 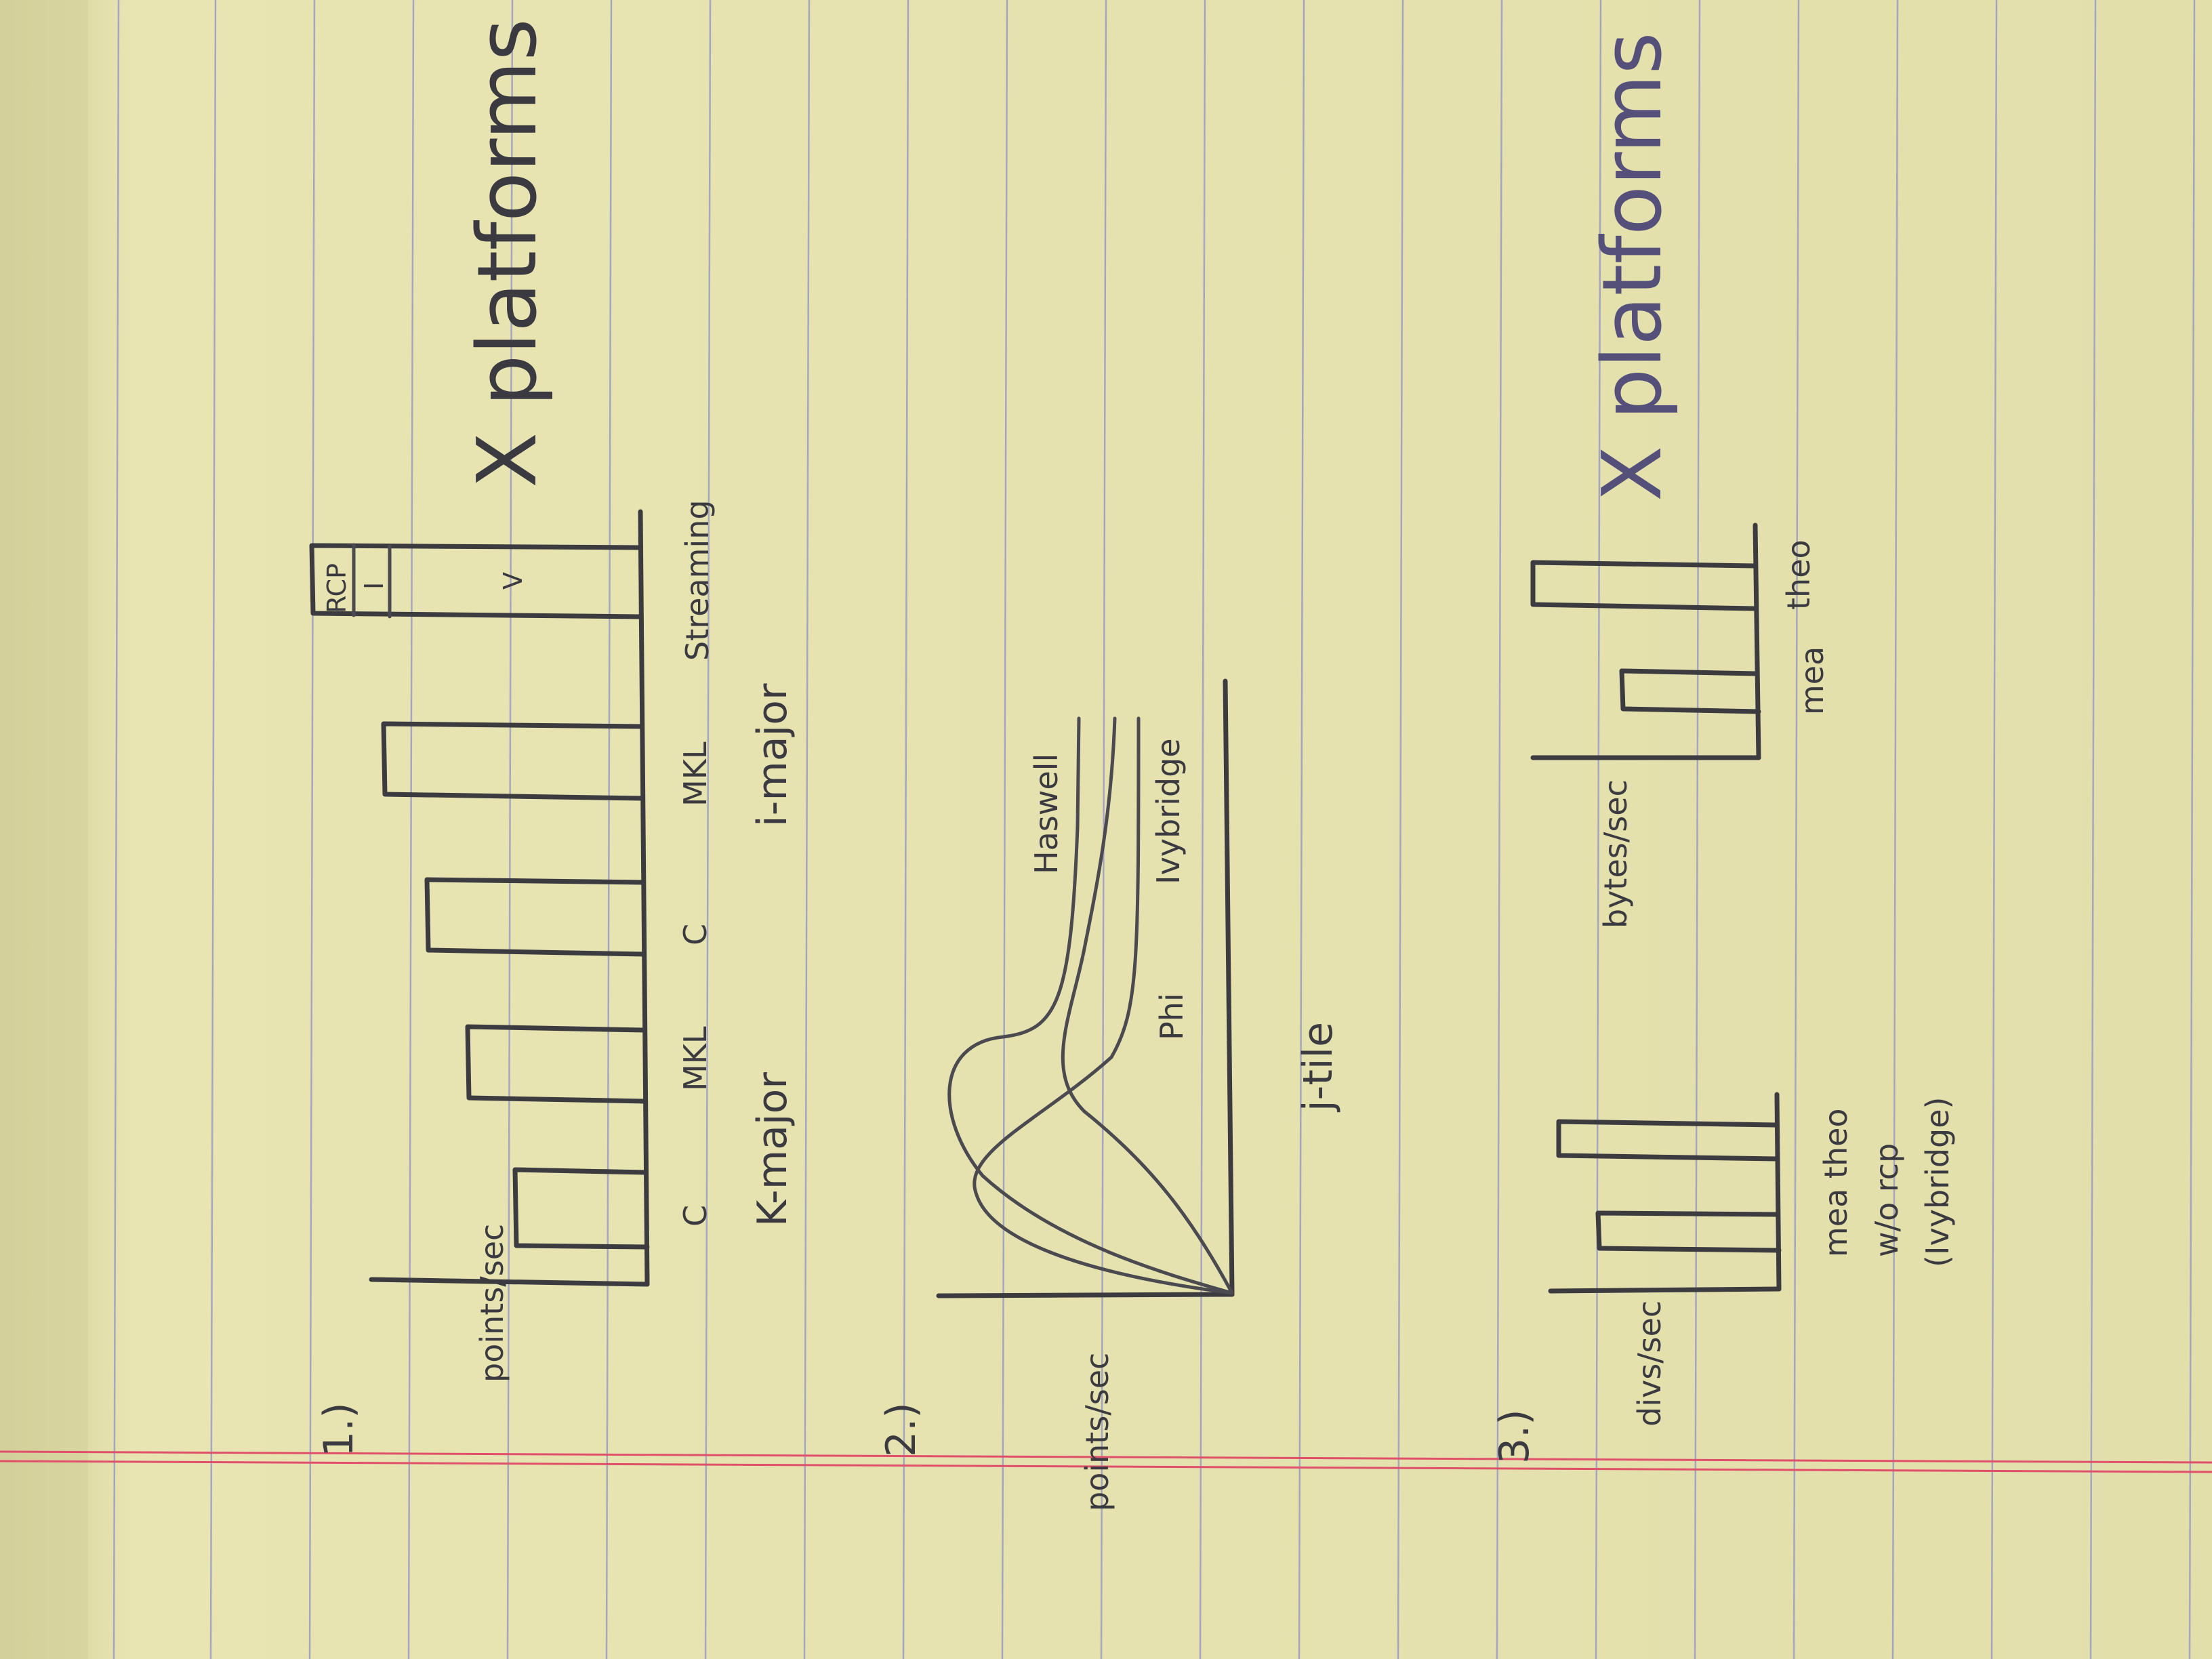 What do you see at coordinates (1168, 811) in the screenshot?
I see `series-label-ivybridge: Ivybridge` at bounding box center [1168, 811].